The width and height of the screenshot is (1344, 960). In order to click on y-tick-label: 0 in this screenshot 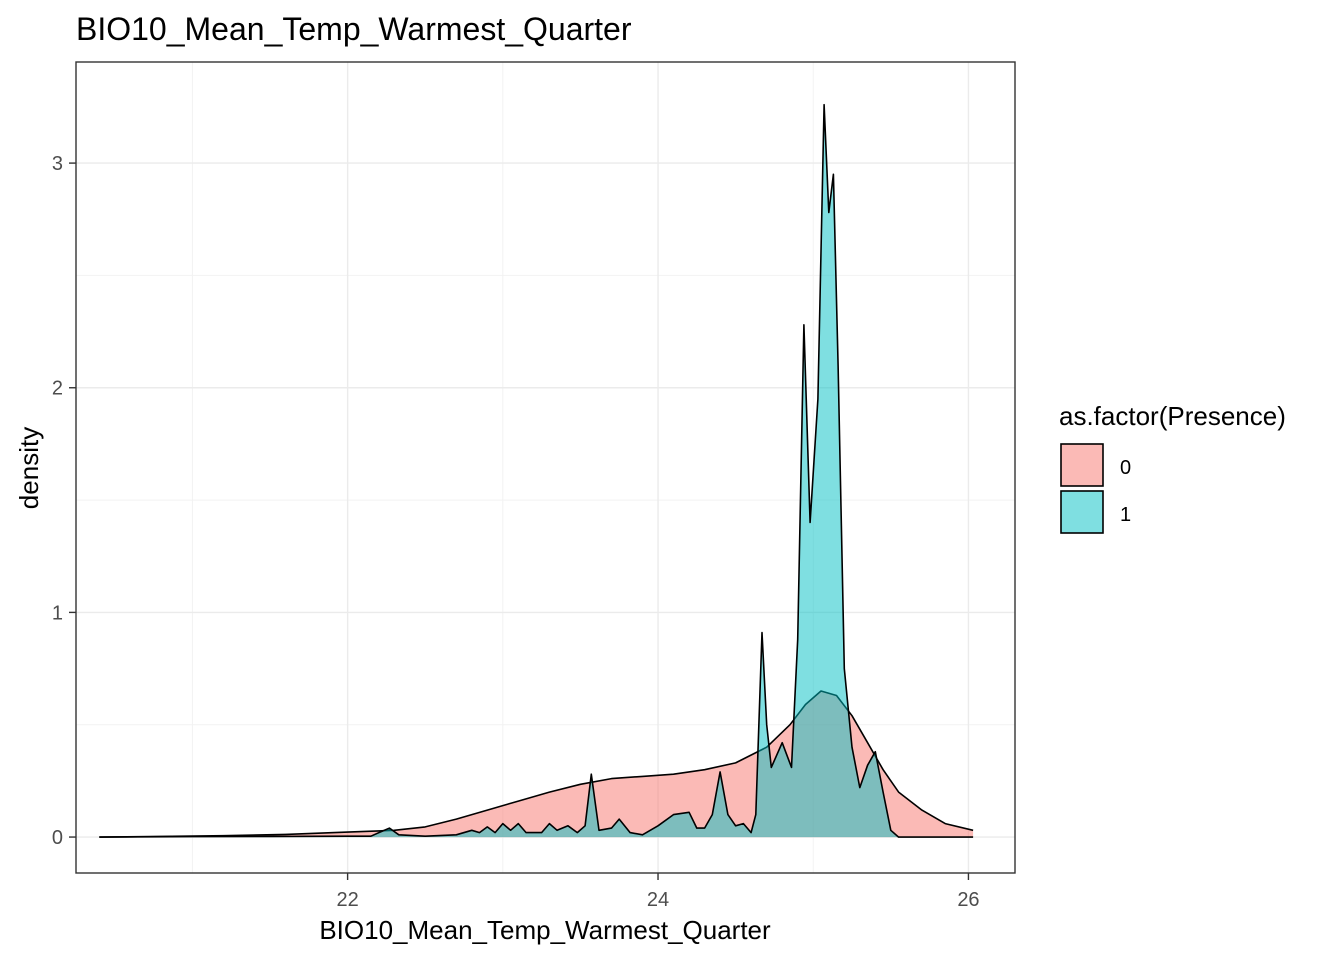, I will do `click(57, 838)`.